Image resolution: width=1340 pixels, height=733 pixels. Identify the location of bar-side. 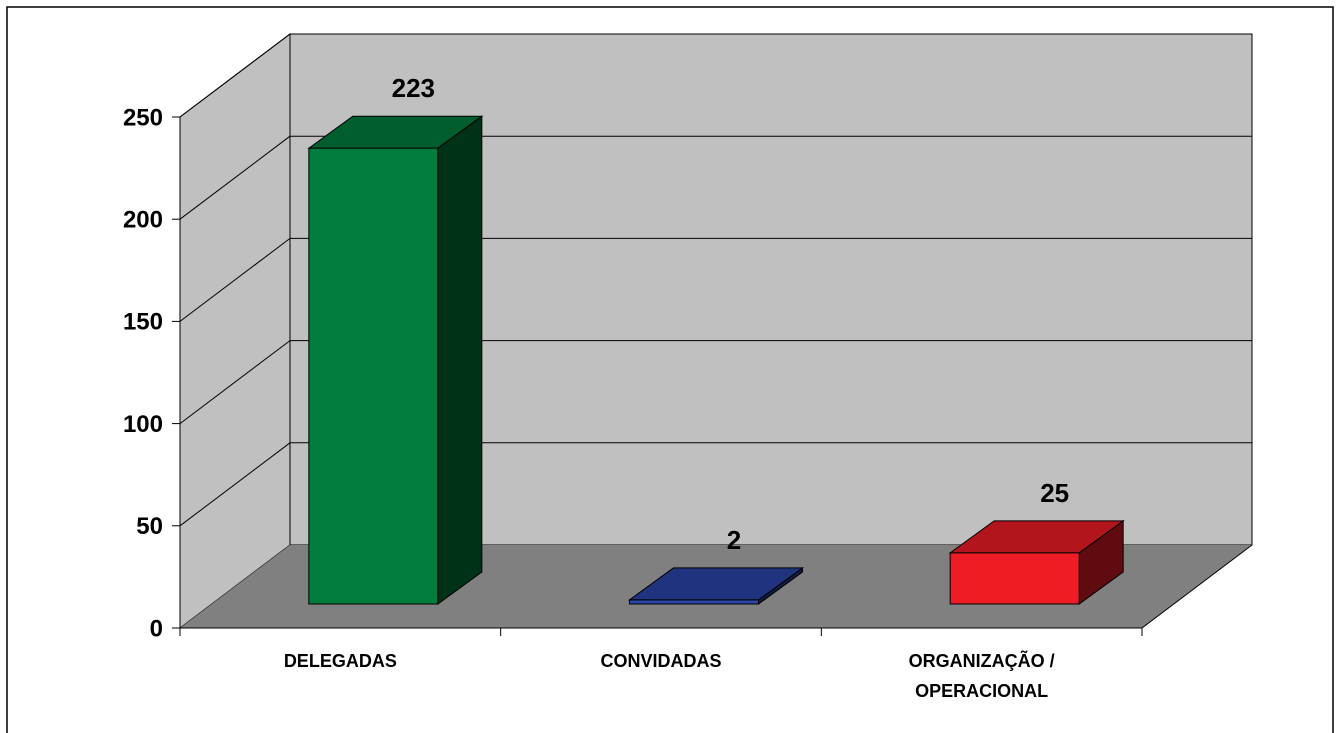
(460, 360).